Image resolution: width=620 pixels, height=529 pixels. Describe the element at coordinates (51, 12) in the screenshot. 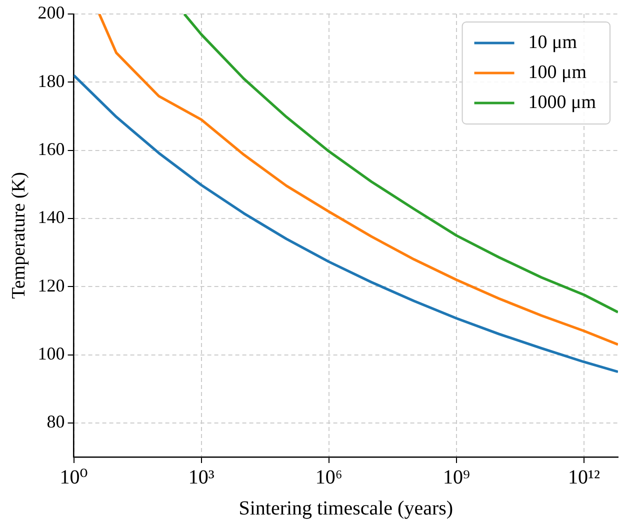

I see `y-tick-label: 200` at that location.